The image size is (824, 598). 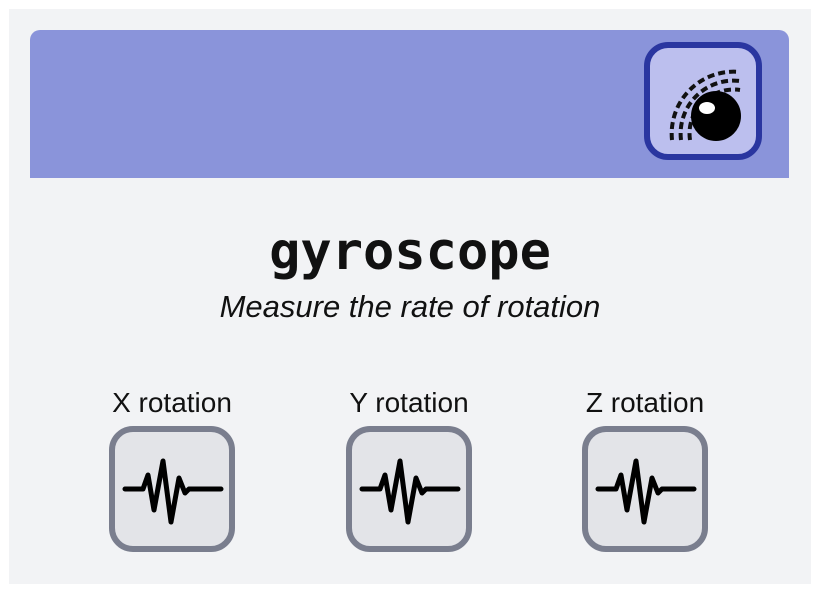 I want to click on page-title: gyroscope, so click(x=410, y=252).